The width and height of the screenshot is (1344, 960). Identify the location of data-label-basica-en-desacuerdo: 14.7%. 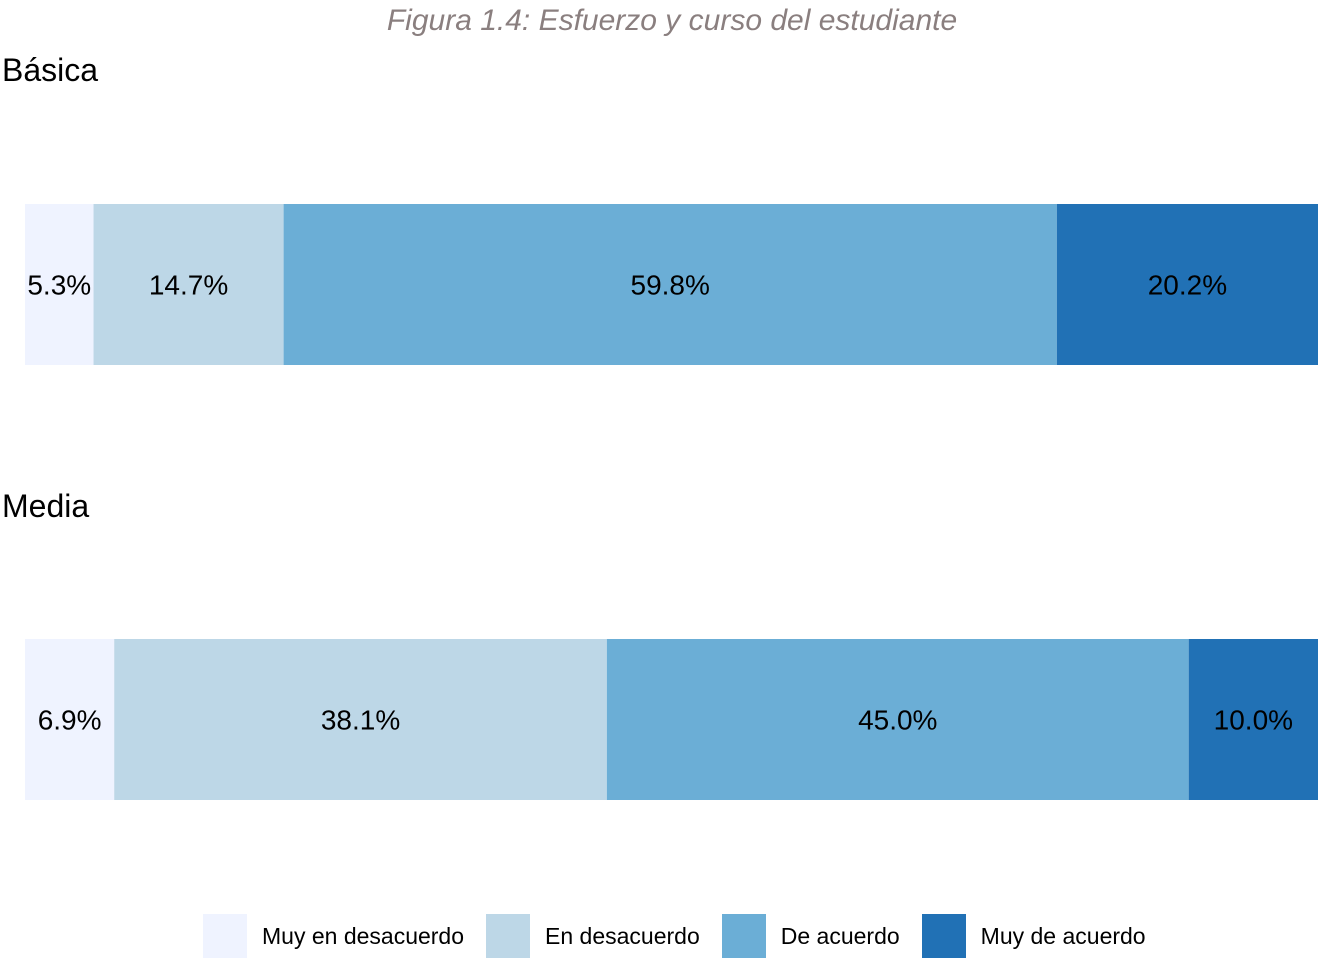
(188, 285).